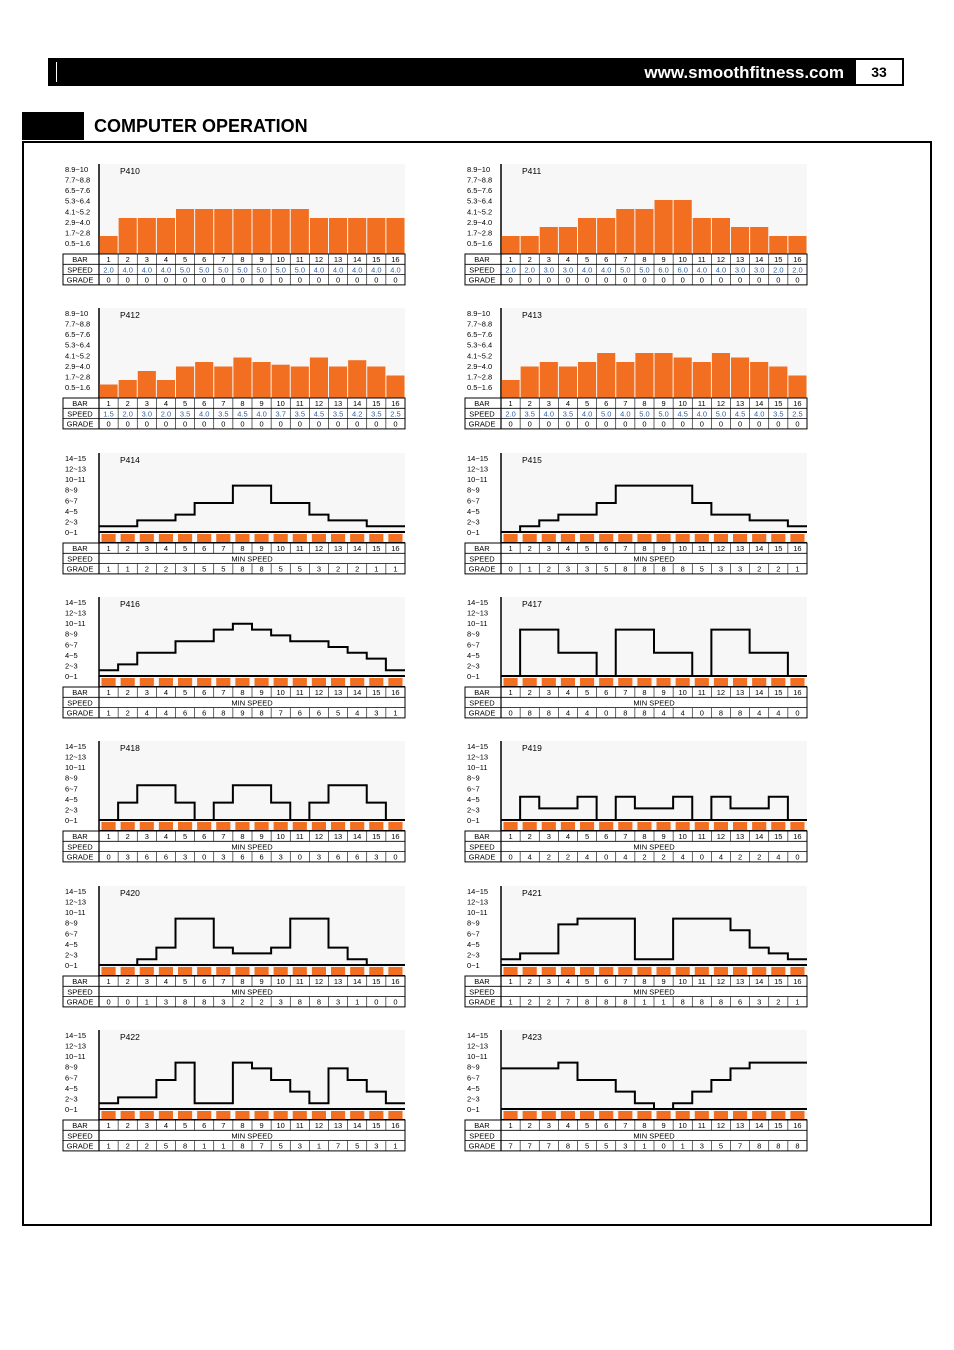 The height and width of the screenshot is (1350, 954). Describe the element at coordinates (740, 1002) in the screenshot. I see `grade-value: 6` at that location.